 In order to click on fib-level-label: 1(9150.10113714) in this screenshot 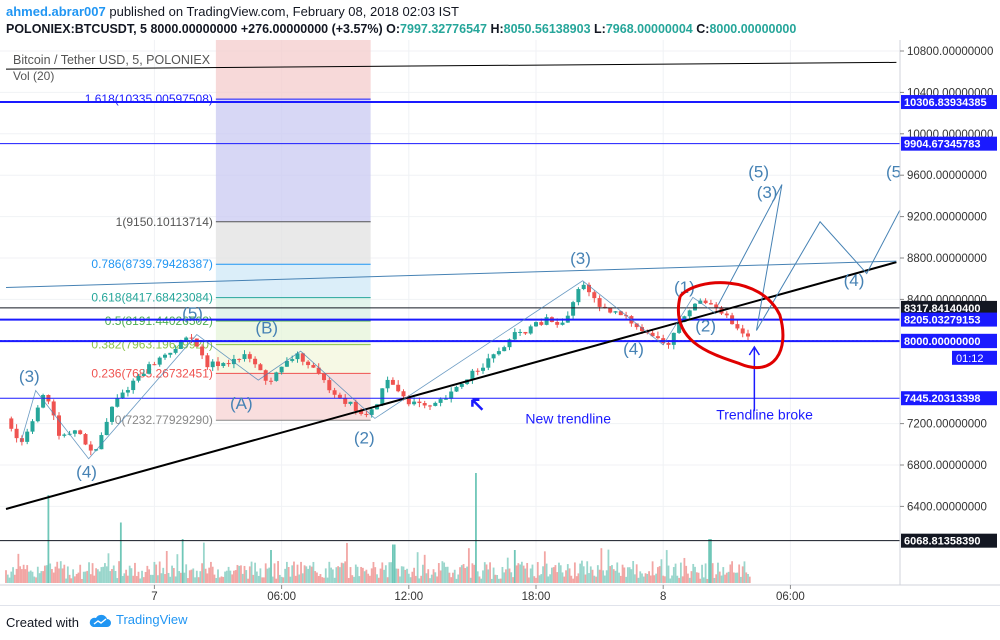, I will do `click(164, 222)`.